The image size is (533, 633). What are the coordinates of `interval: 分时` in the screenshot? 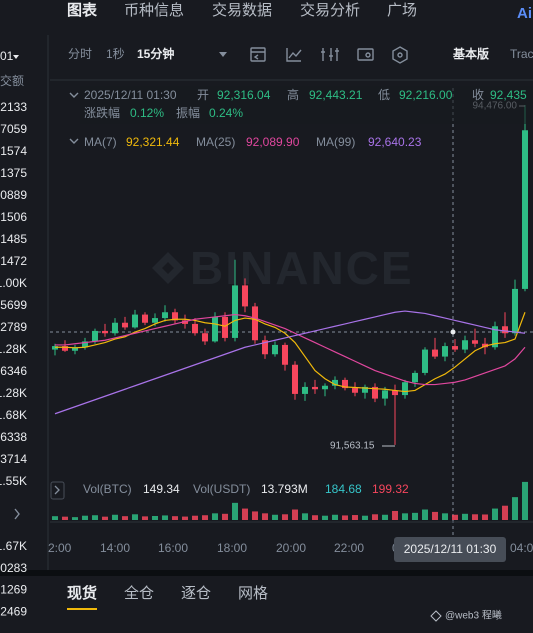 It's located at (80, 54).